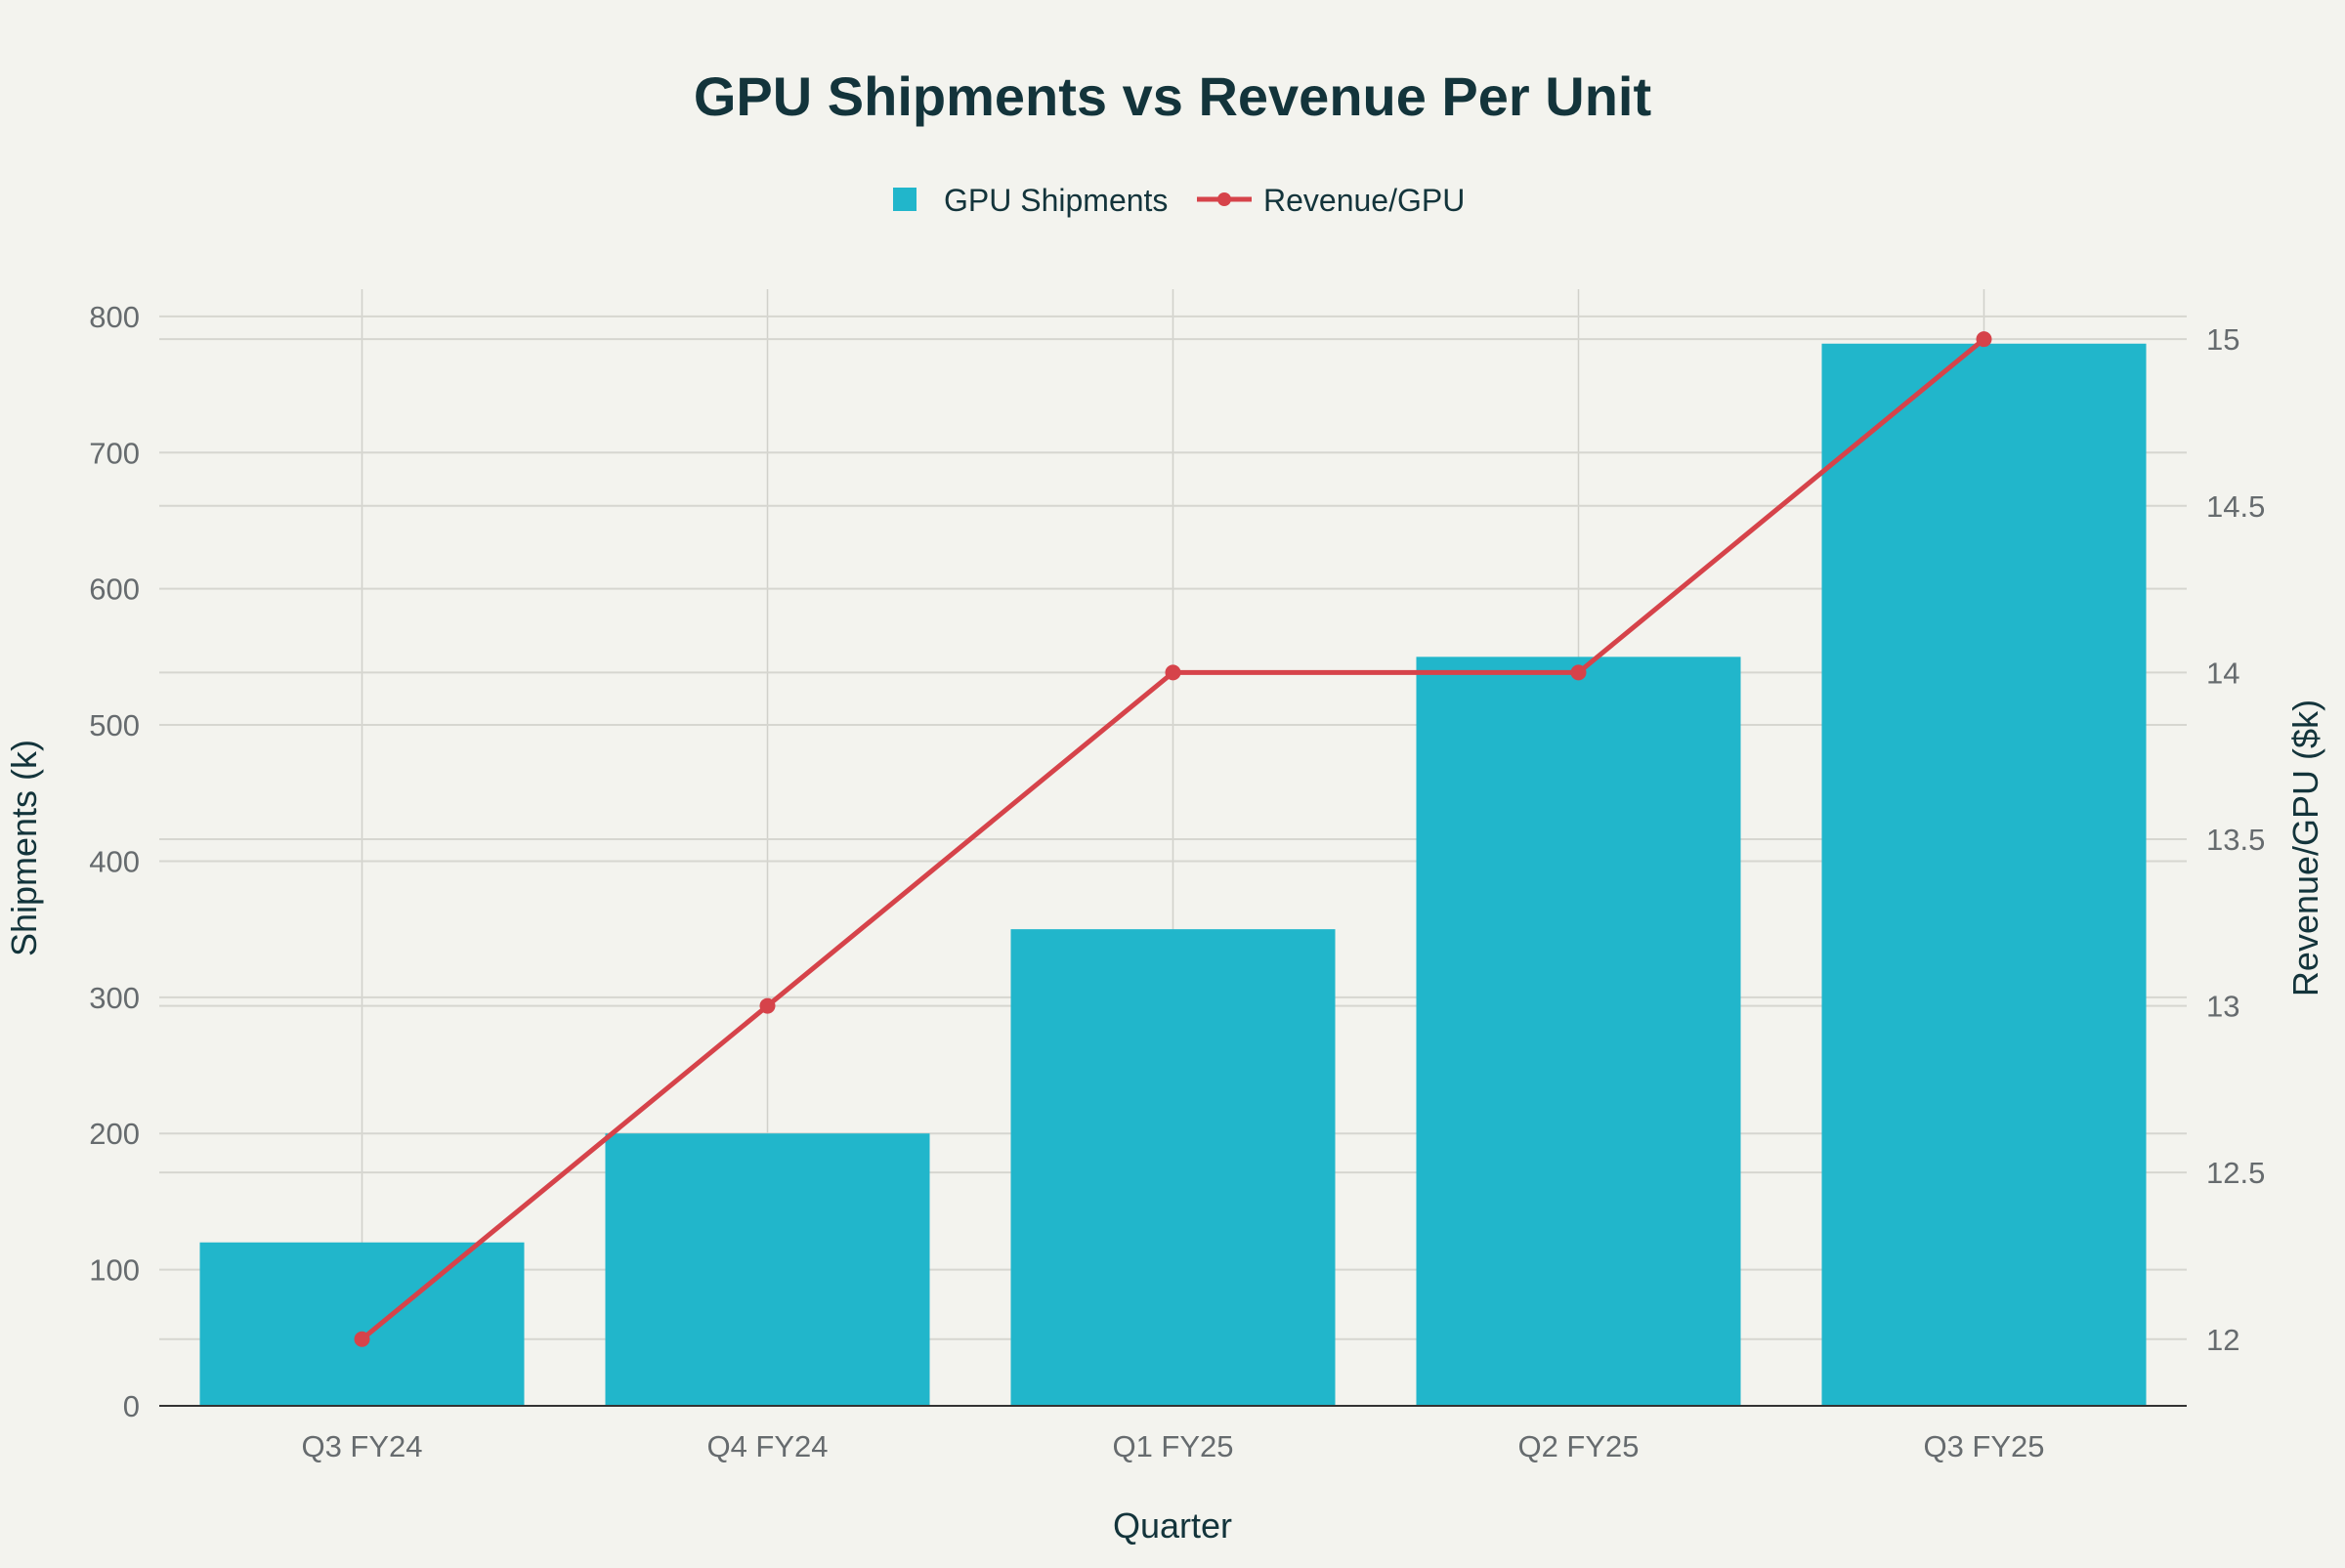  I want to click on y-axis-left-title: Shipments (k), so click(24, 848).